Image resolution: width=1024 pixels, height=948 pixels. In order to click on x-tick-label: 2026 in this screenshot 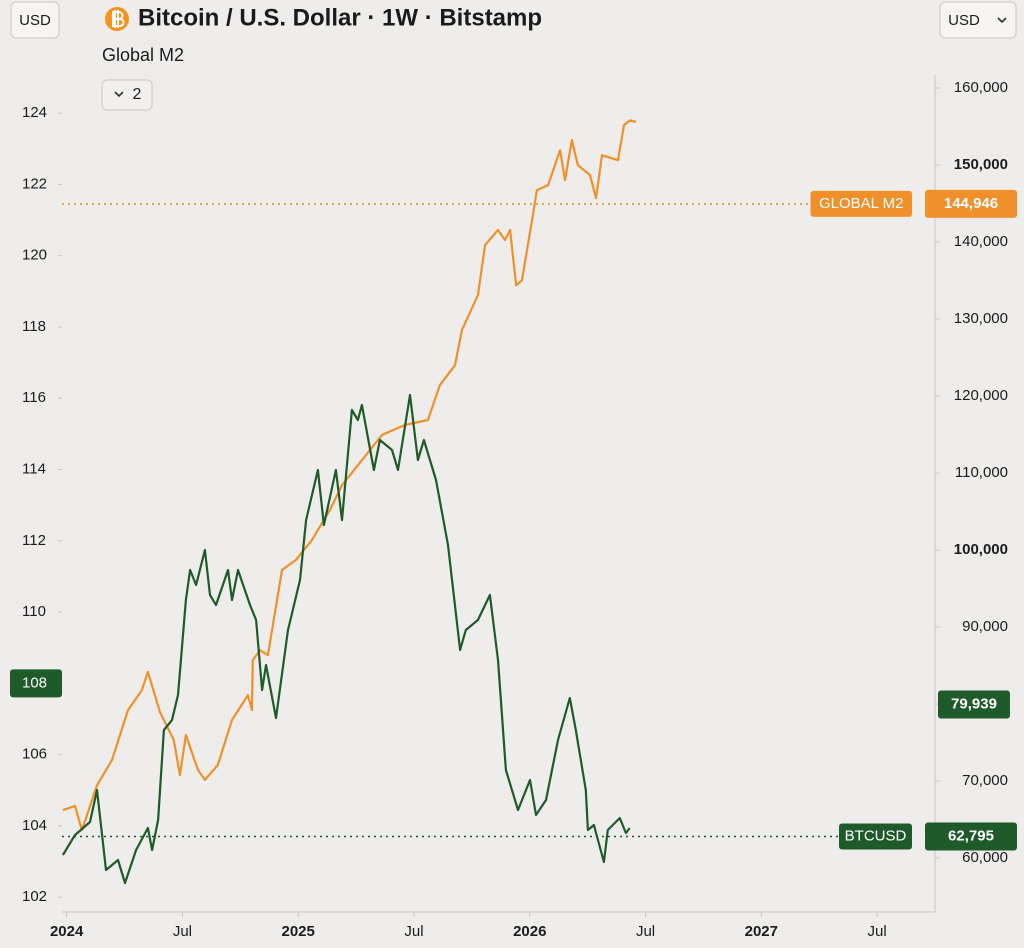, I will do `click(529, 931)`.